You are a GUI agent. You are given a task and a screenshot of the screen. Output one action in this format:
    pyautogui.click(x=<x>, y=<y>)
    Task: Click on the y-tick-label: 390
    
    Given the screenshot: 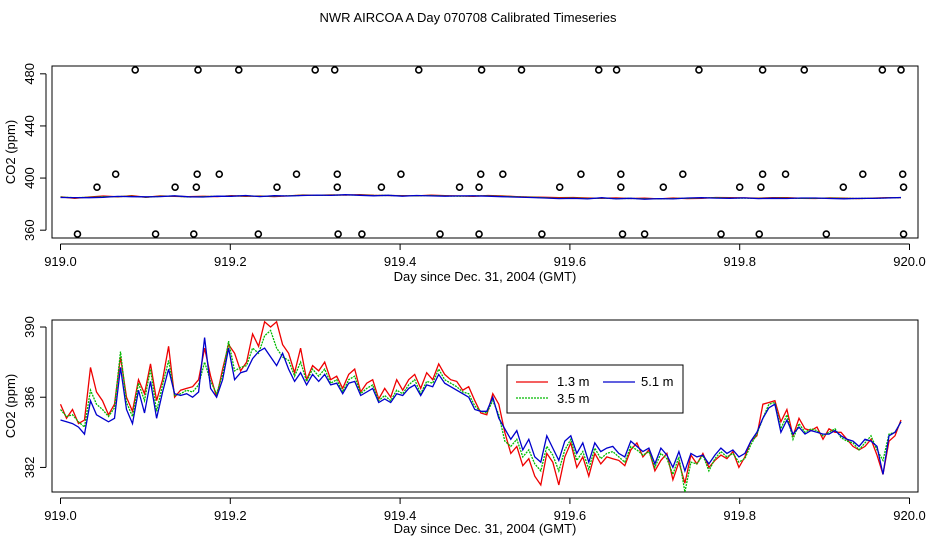 What is the action you would take?
    pyautogui.click(x=29, y=327)
    